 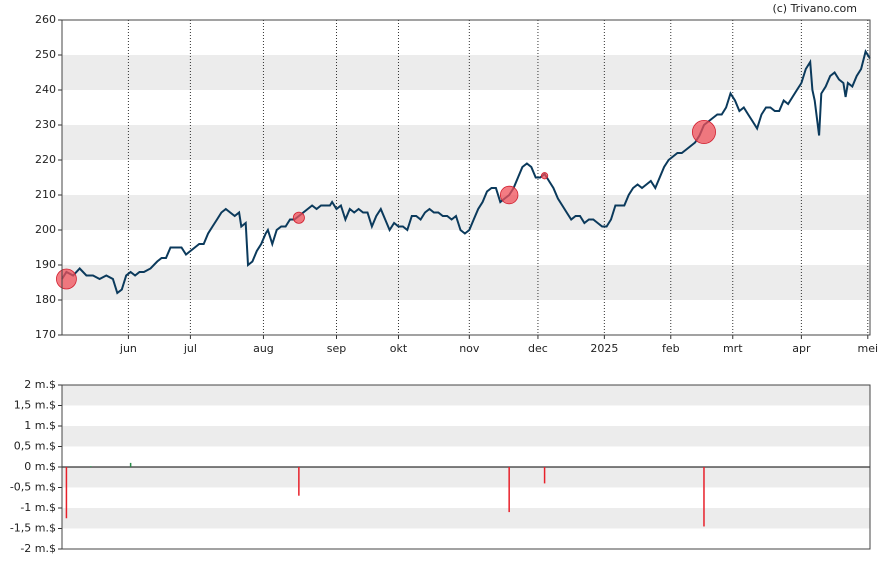 What do you see at coordinates (33, 528) in the screenshot?
I see `y-tick-label: -1,5 m.$` at bounding box center [33, 528].